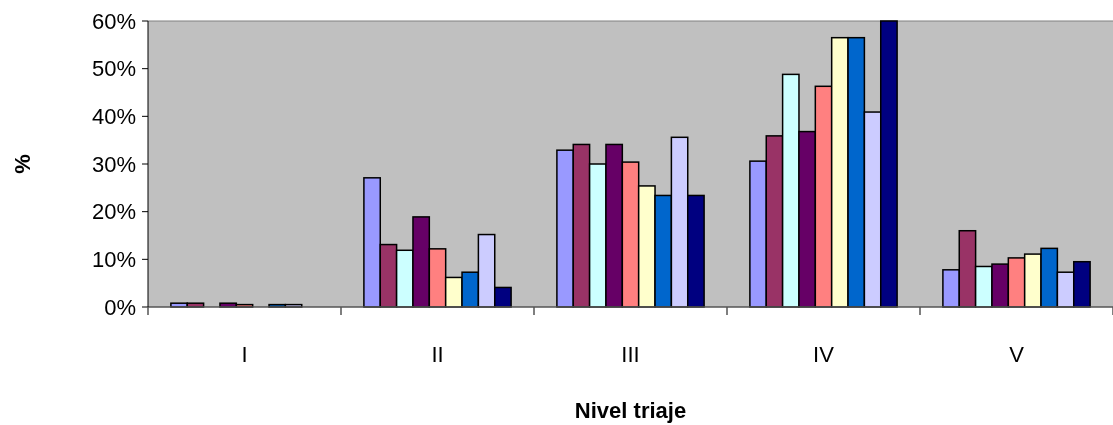 This screenshot has width=1113, height=425. What do you see at coordinates (630, 354) in the screenshot?
I see `x-tick-label: III` at bounding box center [630, 354].